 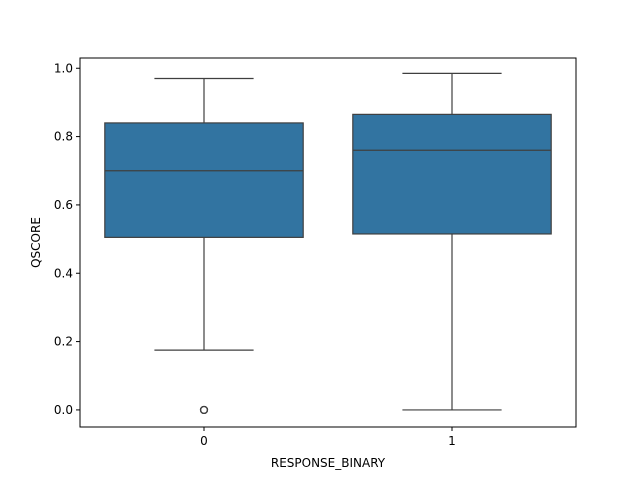 I want to click on outlier-point, so click(x=204, y=410).